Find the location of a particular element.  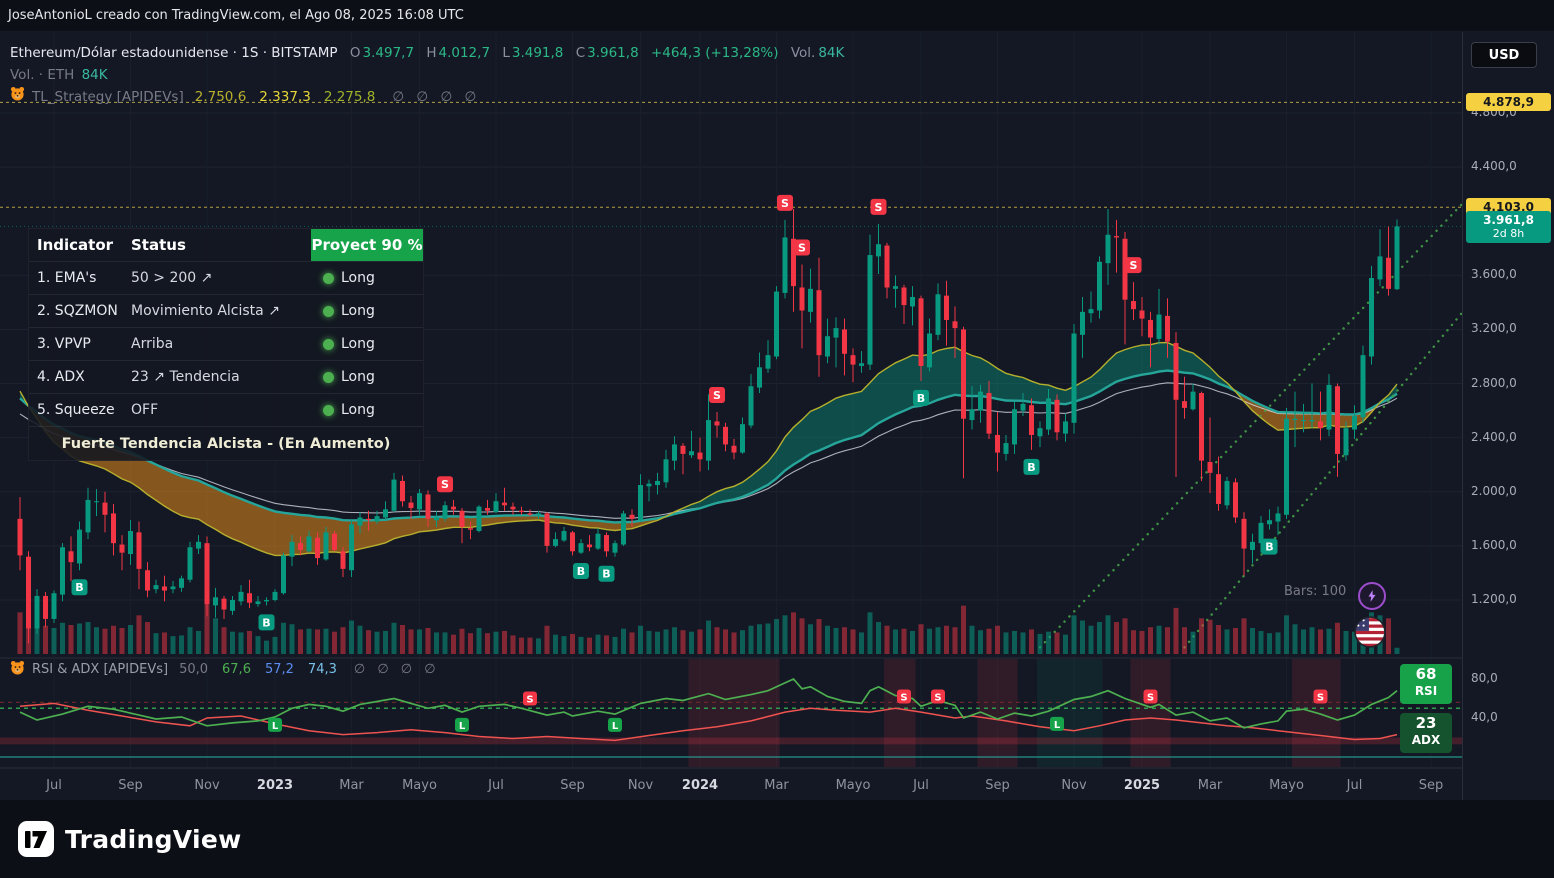

price-tick-label: 2.400,0 is located at coordinates (1494, 436).